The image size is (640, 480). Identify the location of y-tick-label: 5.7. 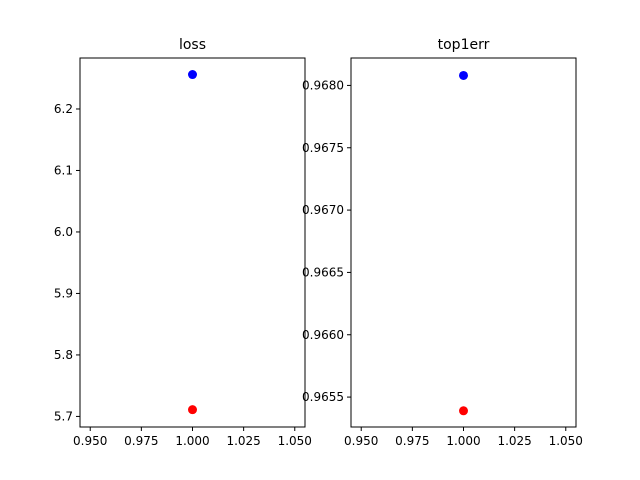
(63, 416).